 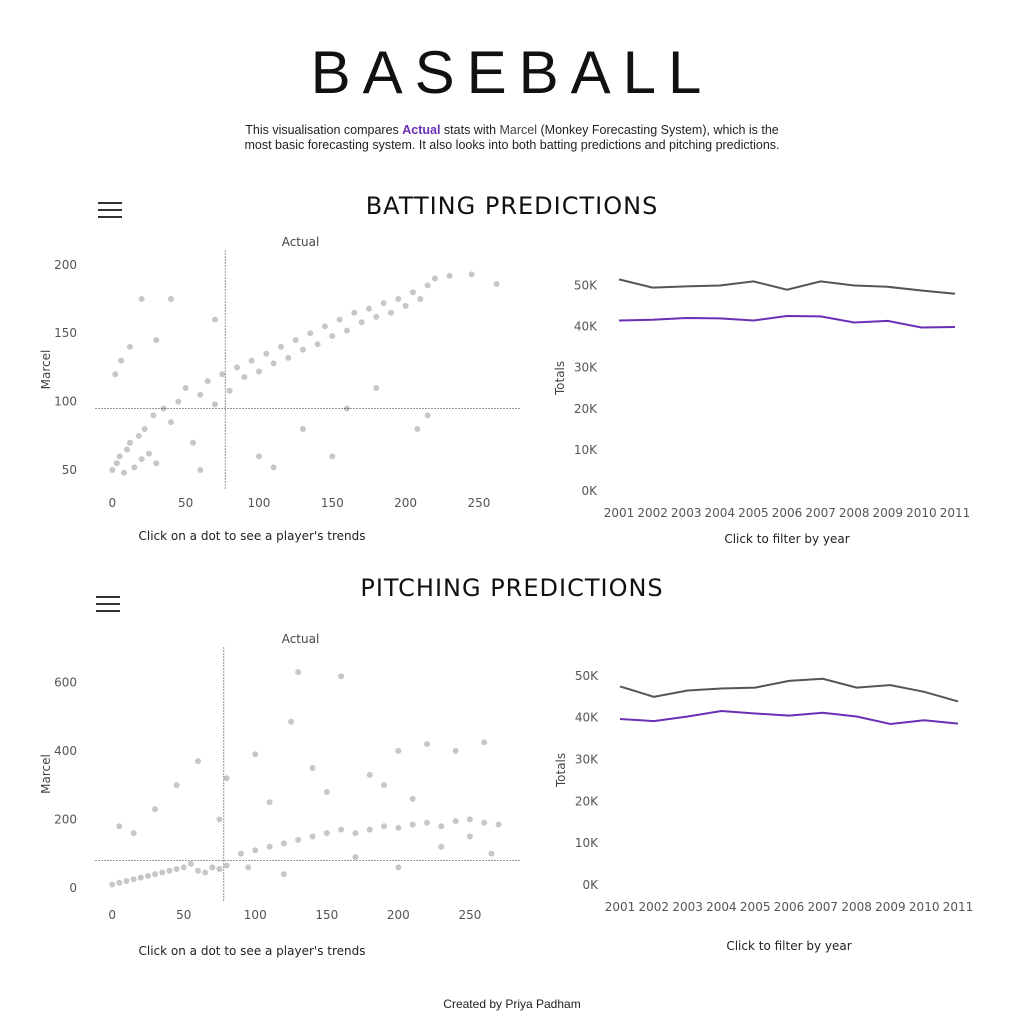 What do you see at coordinates (110, 211) in the screenshot?
I see `hamburger-menu-icon` at bounding box center [110, 211].